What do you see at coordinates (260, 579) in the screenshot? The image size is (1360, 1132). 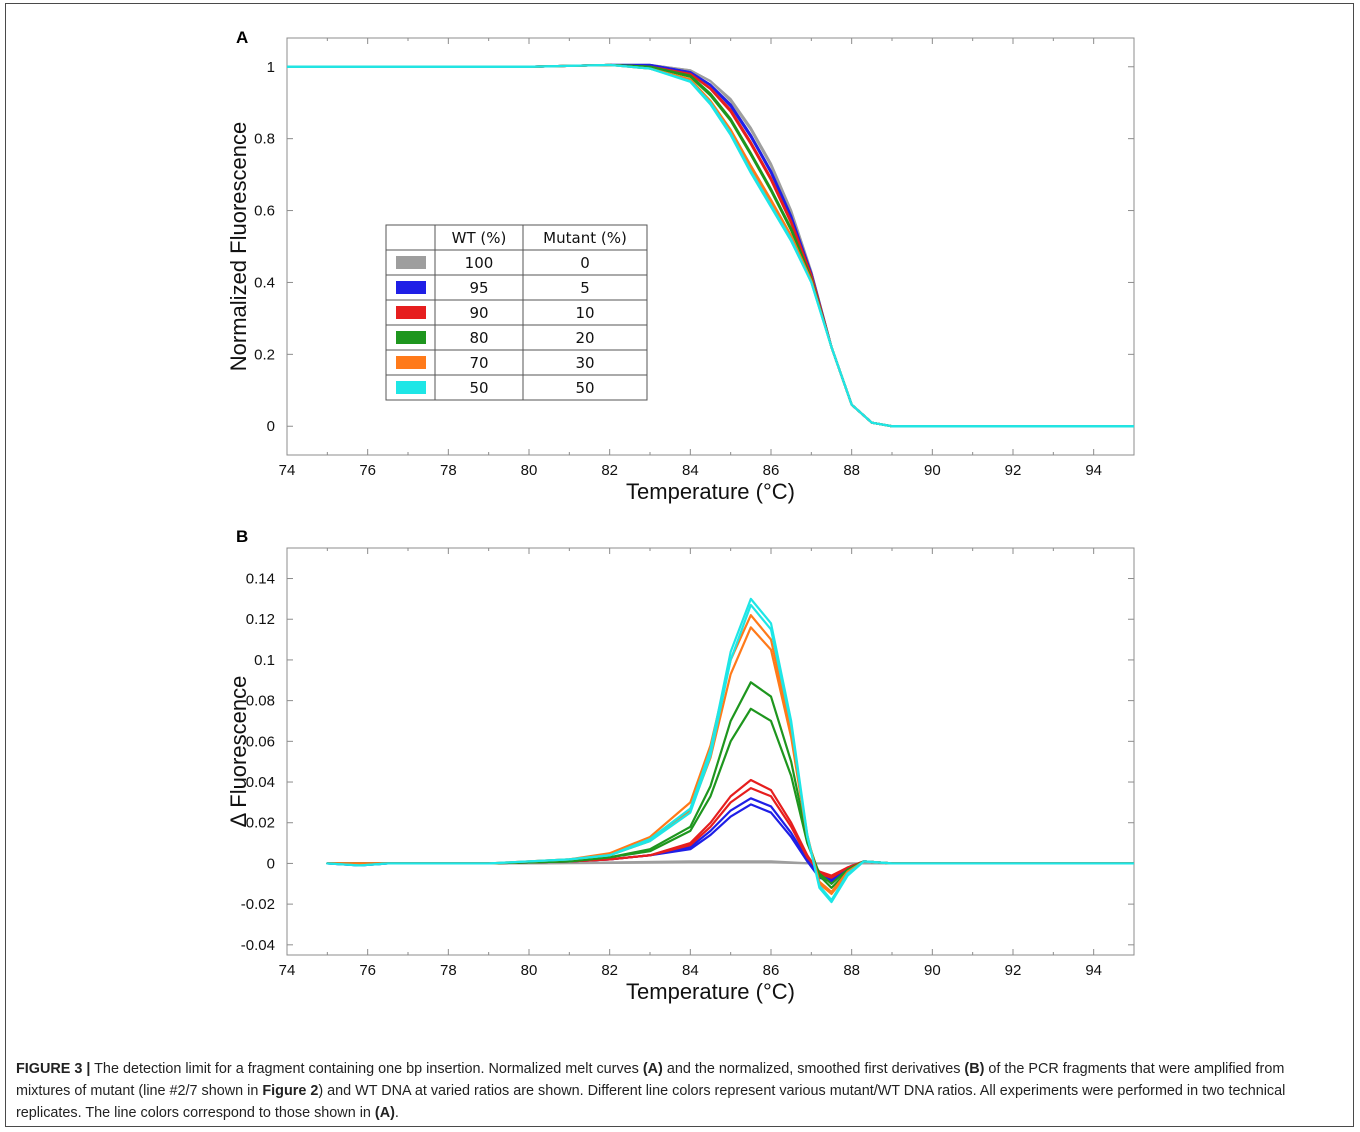 I see `y-tick-label: 0.14` at bounding box center [260, 579].